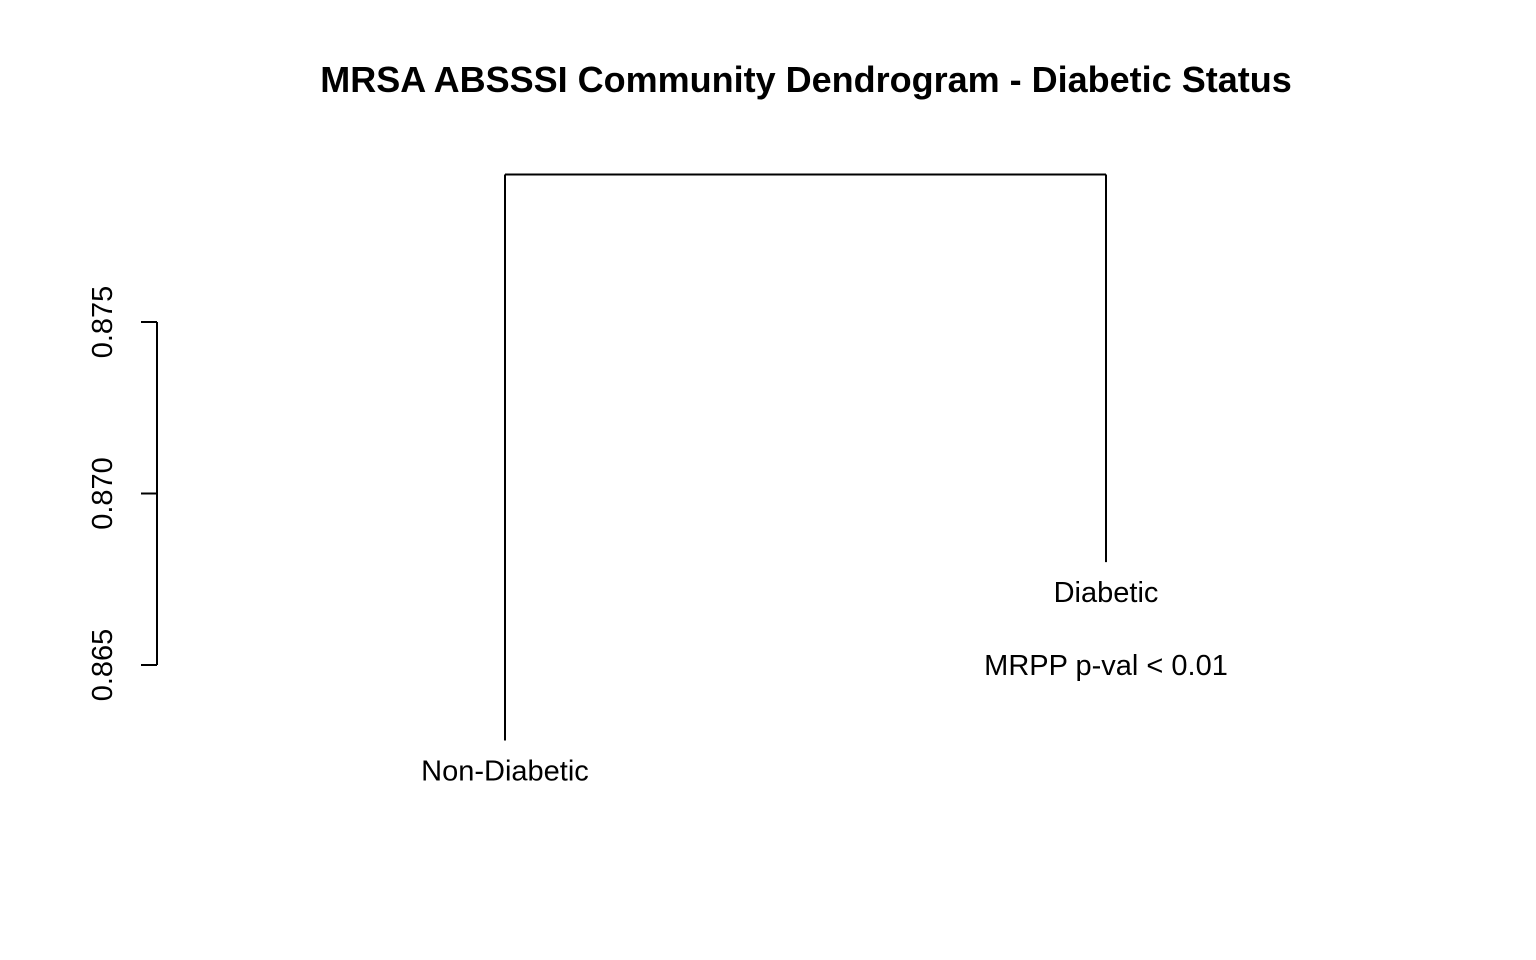  Describe the element at coordinates (505, 771) in the screenshot. I see `leaf-label: Non-Diabetic` at that location.